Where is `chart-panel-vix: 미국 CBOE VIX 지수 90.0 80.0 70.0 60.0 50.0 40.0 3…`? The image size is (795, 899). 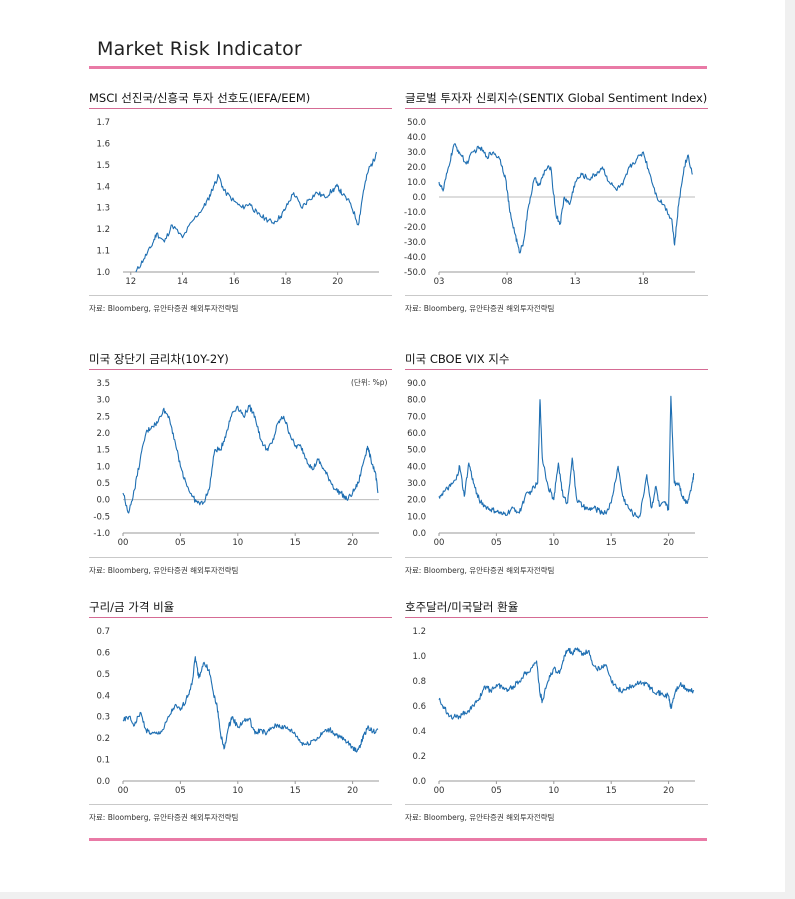
chart-panel-vix: 미국 CBOE VIX 지수 90.0 80.0 70.0 60.0 50.0 40.0 3… is located at coordinates (556, 466).